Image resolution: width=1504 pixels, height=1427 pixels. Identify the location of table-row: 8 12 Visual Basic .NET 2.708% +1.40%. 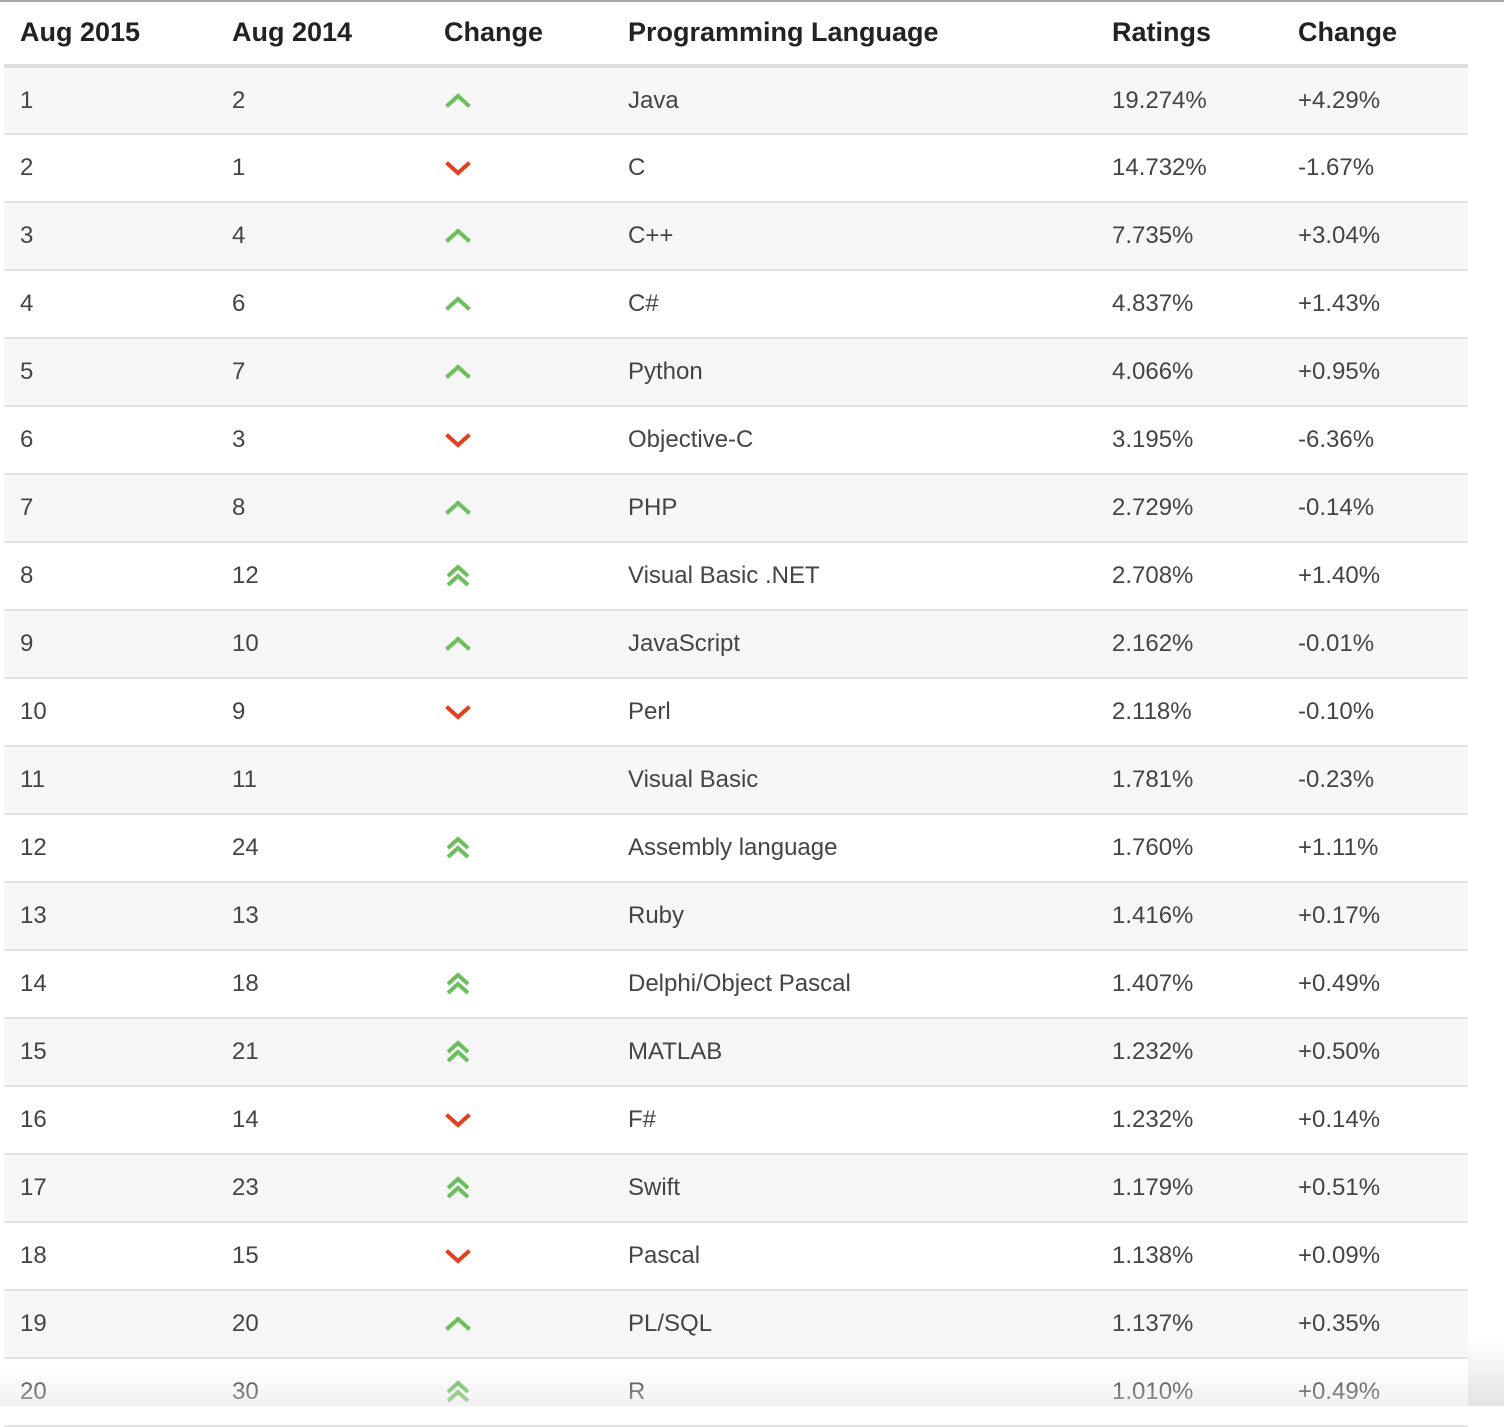
(736, 576).